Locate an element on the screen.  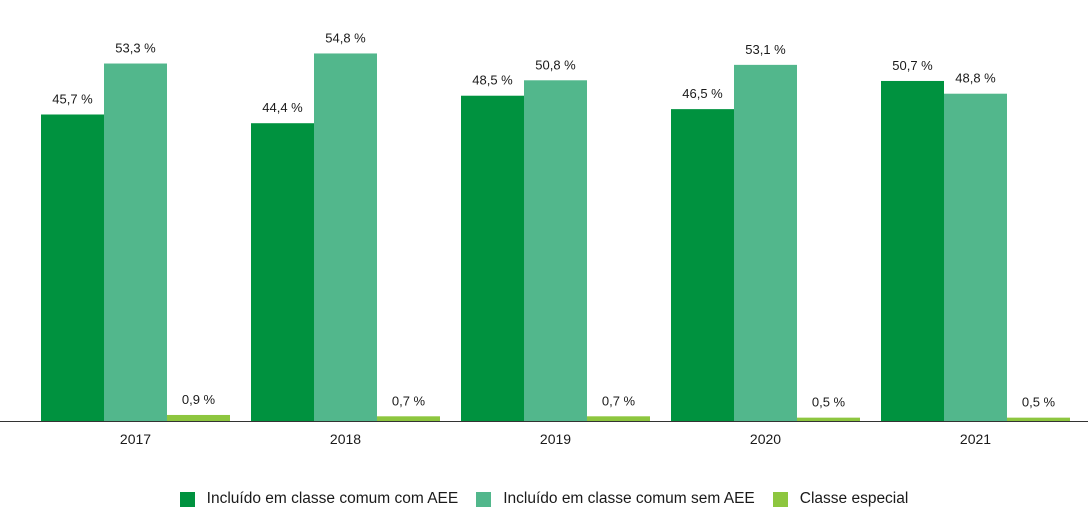
x-tick-label-2019: 2019 is located at coordinates (555, 439).